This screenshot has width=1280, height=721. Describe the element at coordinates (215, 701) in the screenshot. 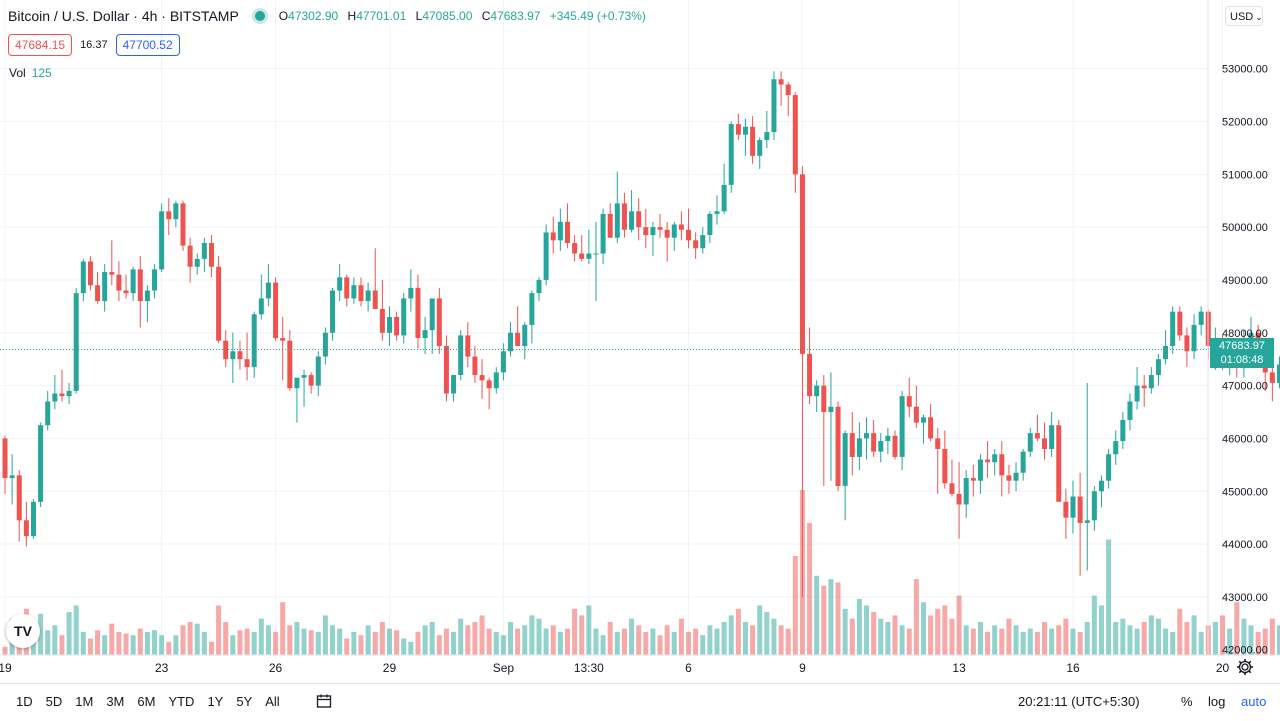

I see `range-button-1y: 1Y` at that location.